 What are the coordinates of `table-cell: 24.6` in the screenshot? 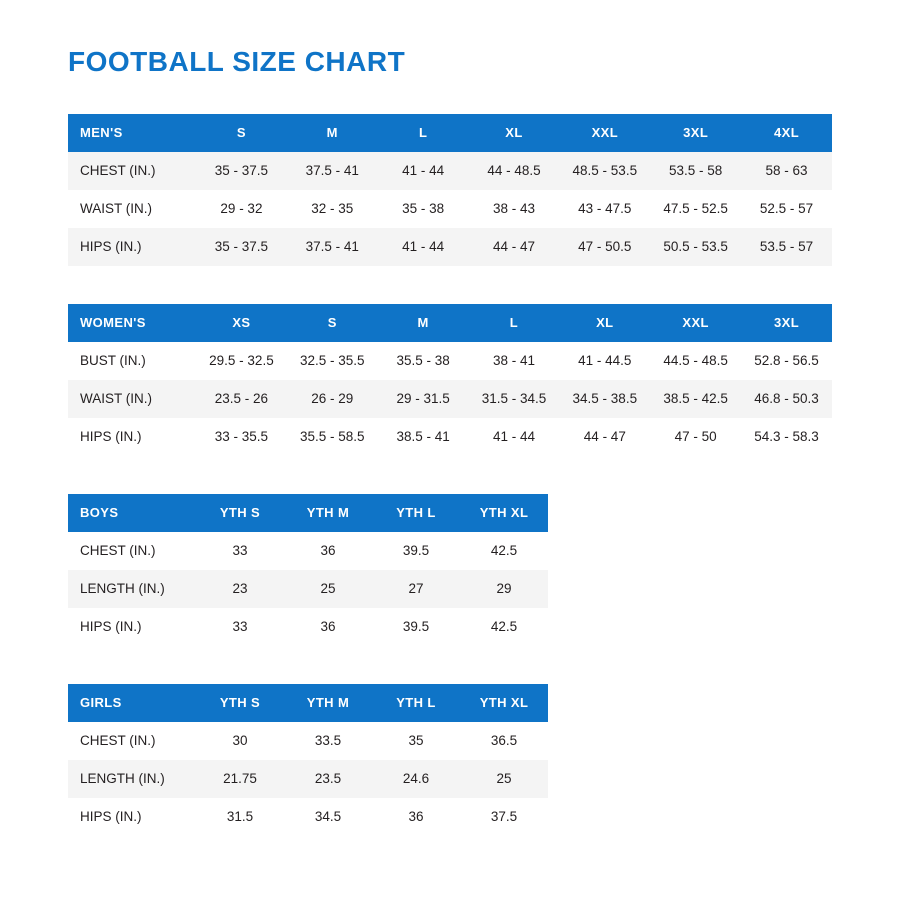 It's located at (416, 778).